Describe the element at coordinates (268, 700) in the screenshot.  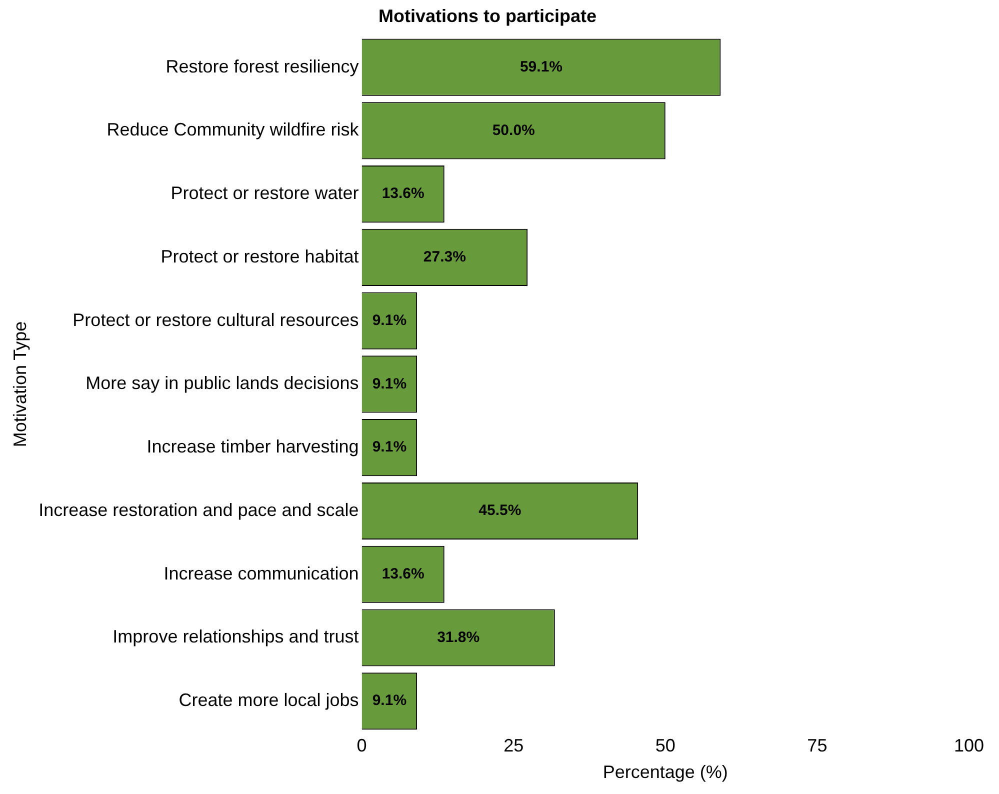
I see `y-tick-label: Create more local jobs` at that location.